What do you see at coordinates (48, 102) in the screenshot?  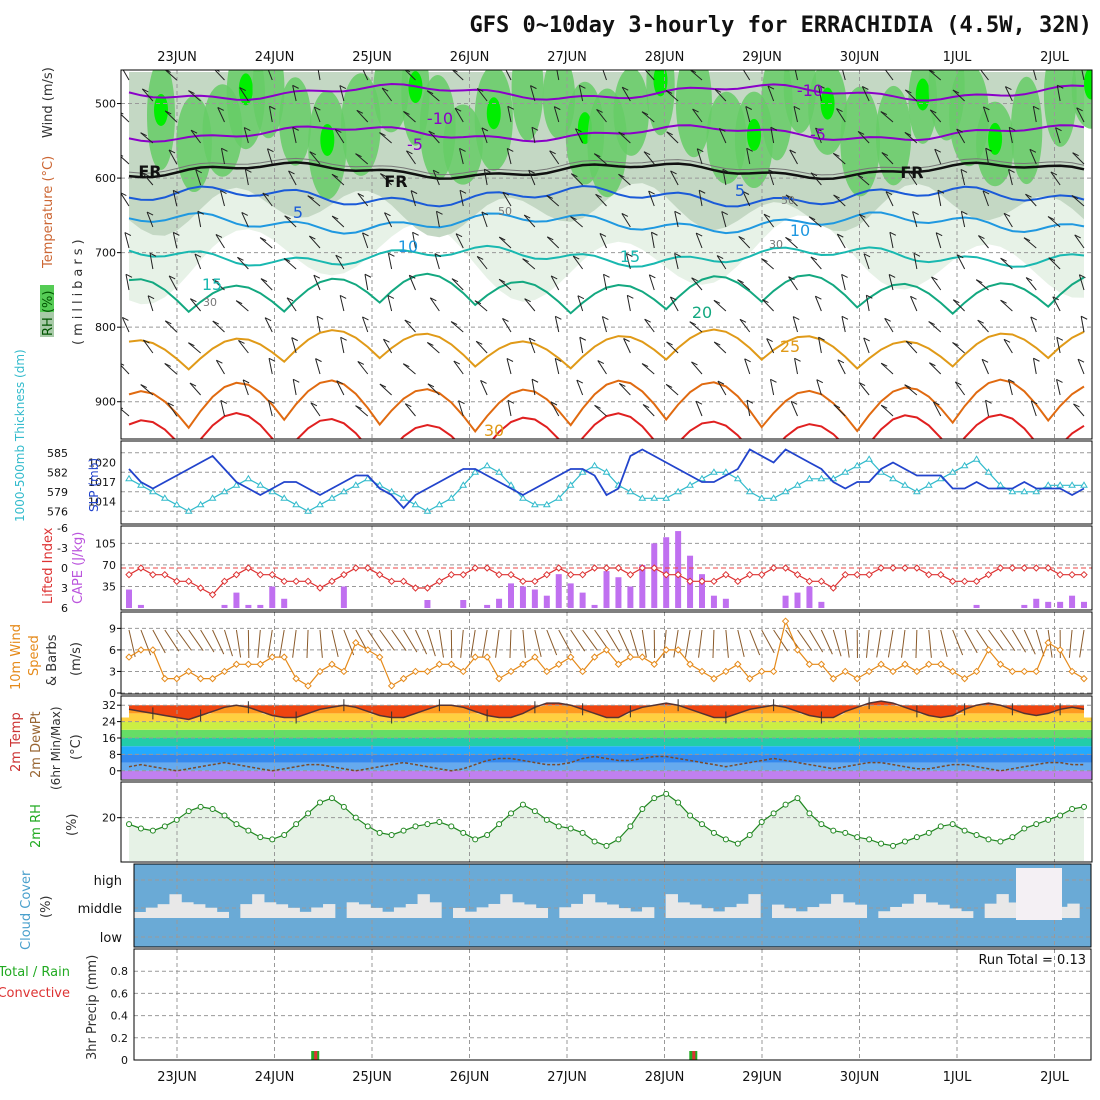 I see `wind-label: Wind (m/s)` at bounding box center [48, 102].